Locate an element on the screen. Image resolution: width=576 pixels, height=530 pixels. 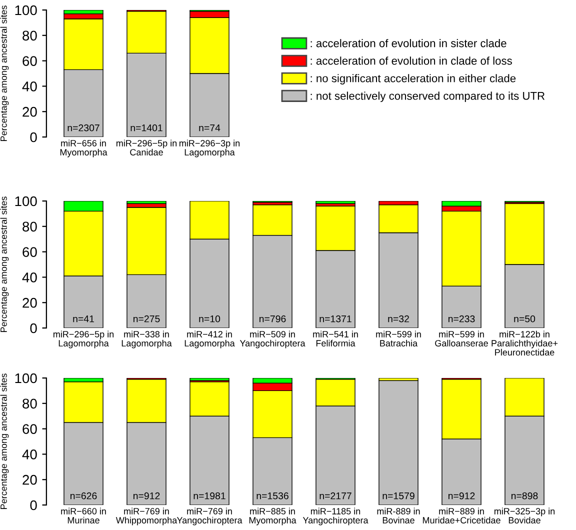
x-tick-label: miR−338 in Lagomorpha is located at coordinates (147, 339).